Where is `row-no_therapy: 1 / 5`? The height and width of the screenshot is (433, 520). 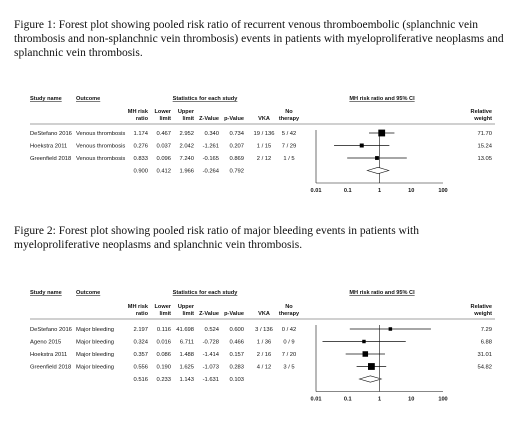
row-no_therapy: 1 / 5 is located at coordinates (288, 159).